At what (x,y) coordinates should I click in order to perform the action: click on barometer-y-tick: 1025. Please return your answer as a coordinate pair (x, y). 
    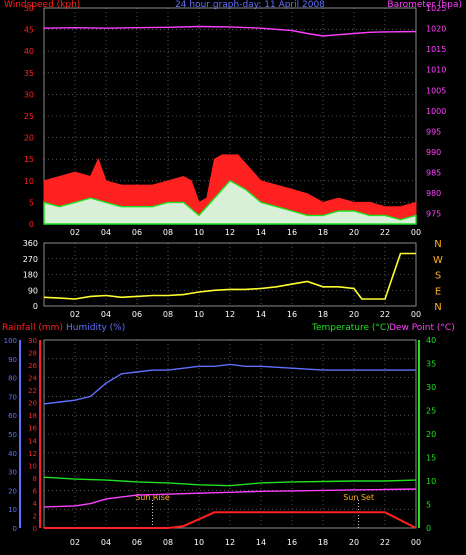
    Looking at the image, I should click on (436, 8).